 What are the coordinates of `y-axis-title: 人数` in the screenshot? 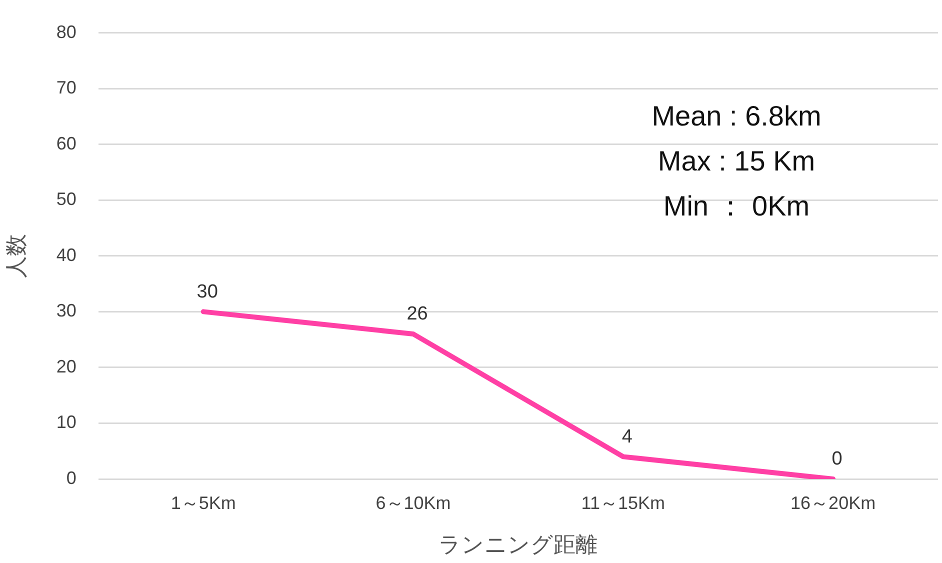 It's located at (15, 256).